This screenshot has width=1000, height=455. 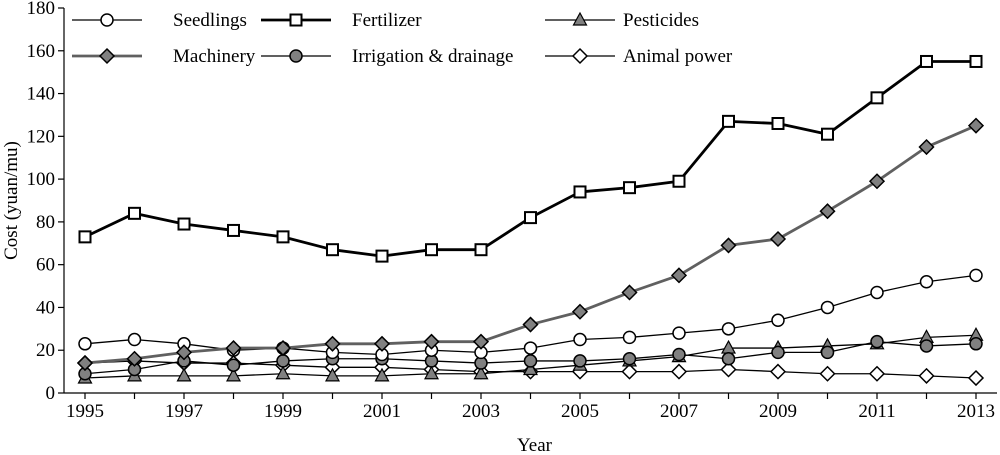 I want to click on legend-label: Pesticides, so click(x=661, y=20).